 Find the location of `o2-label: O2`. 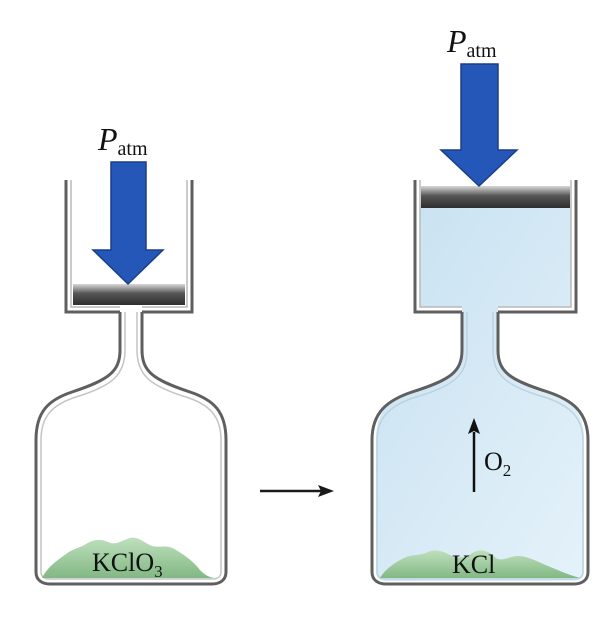

o2-label: O2 is located at coordinates (497, 463).